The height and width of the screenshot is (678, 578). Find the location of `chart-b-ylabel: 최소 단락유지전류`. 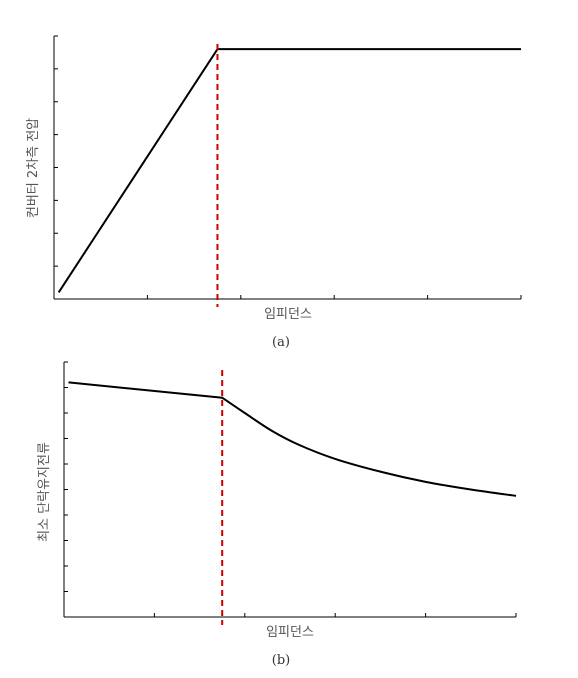

chart-b-ylabel: 최소 단락유지전류 is located at coordinates (44, 492).